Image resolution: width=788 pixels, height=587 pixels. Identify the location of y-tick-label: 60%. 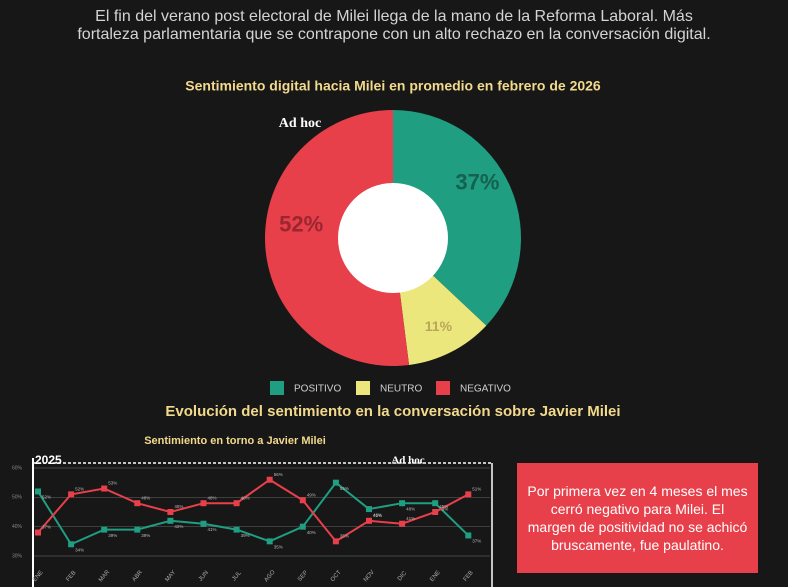
(17, 468).